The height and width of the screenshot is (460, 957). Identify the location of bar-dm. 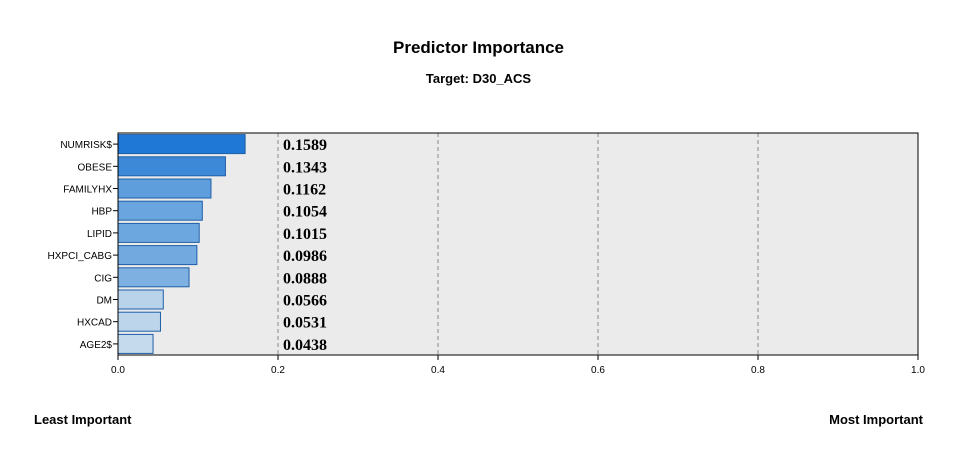
(140, 299).